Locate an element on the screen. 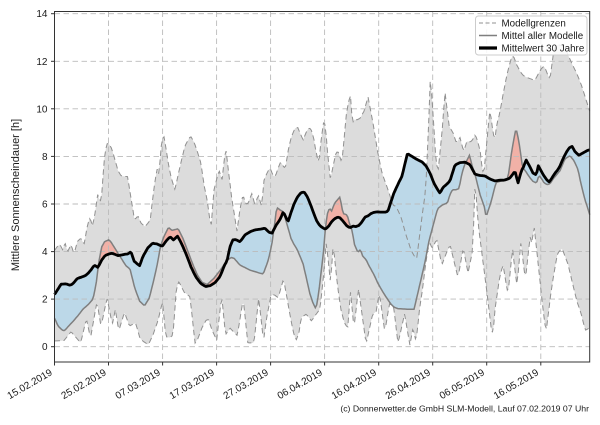 Image resolution: width=600 pixels, height=425 pixels. svg-text: 4 is located at coordinates (45, 252).